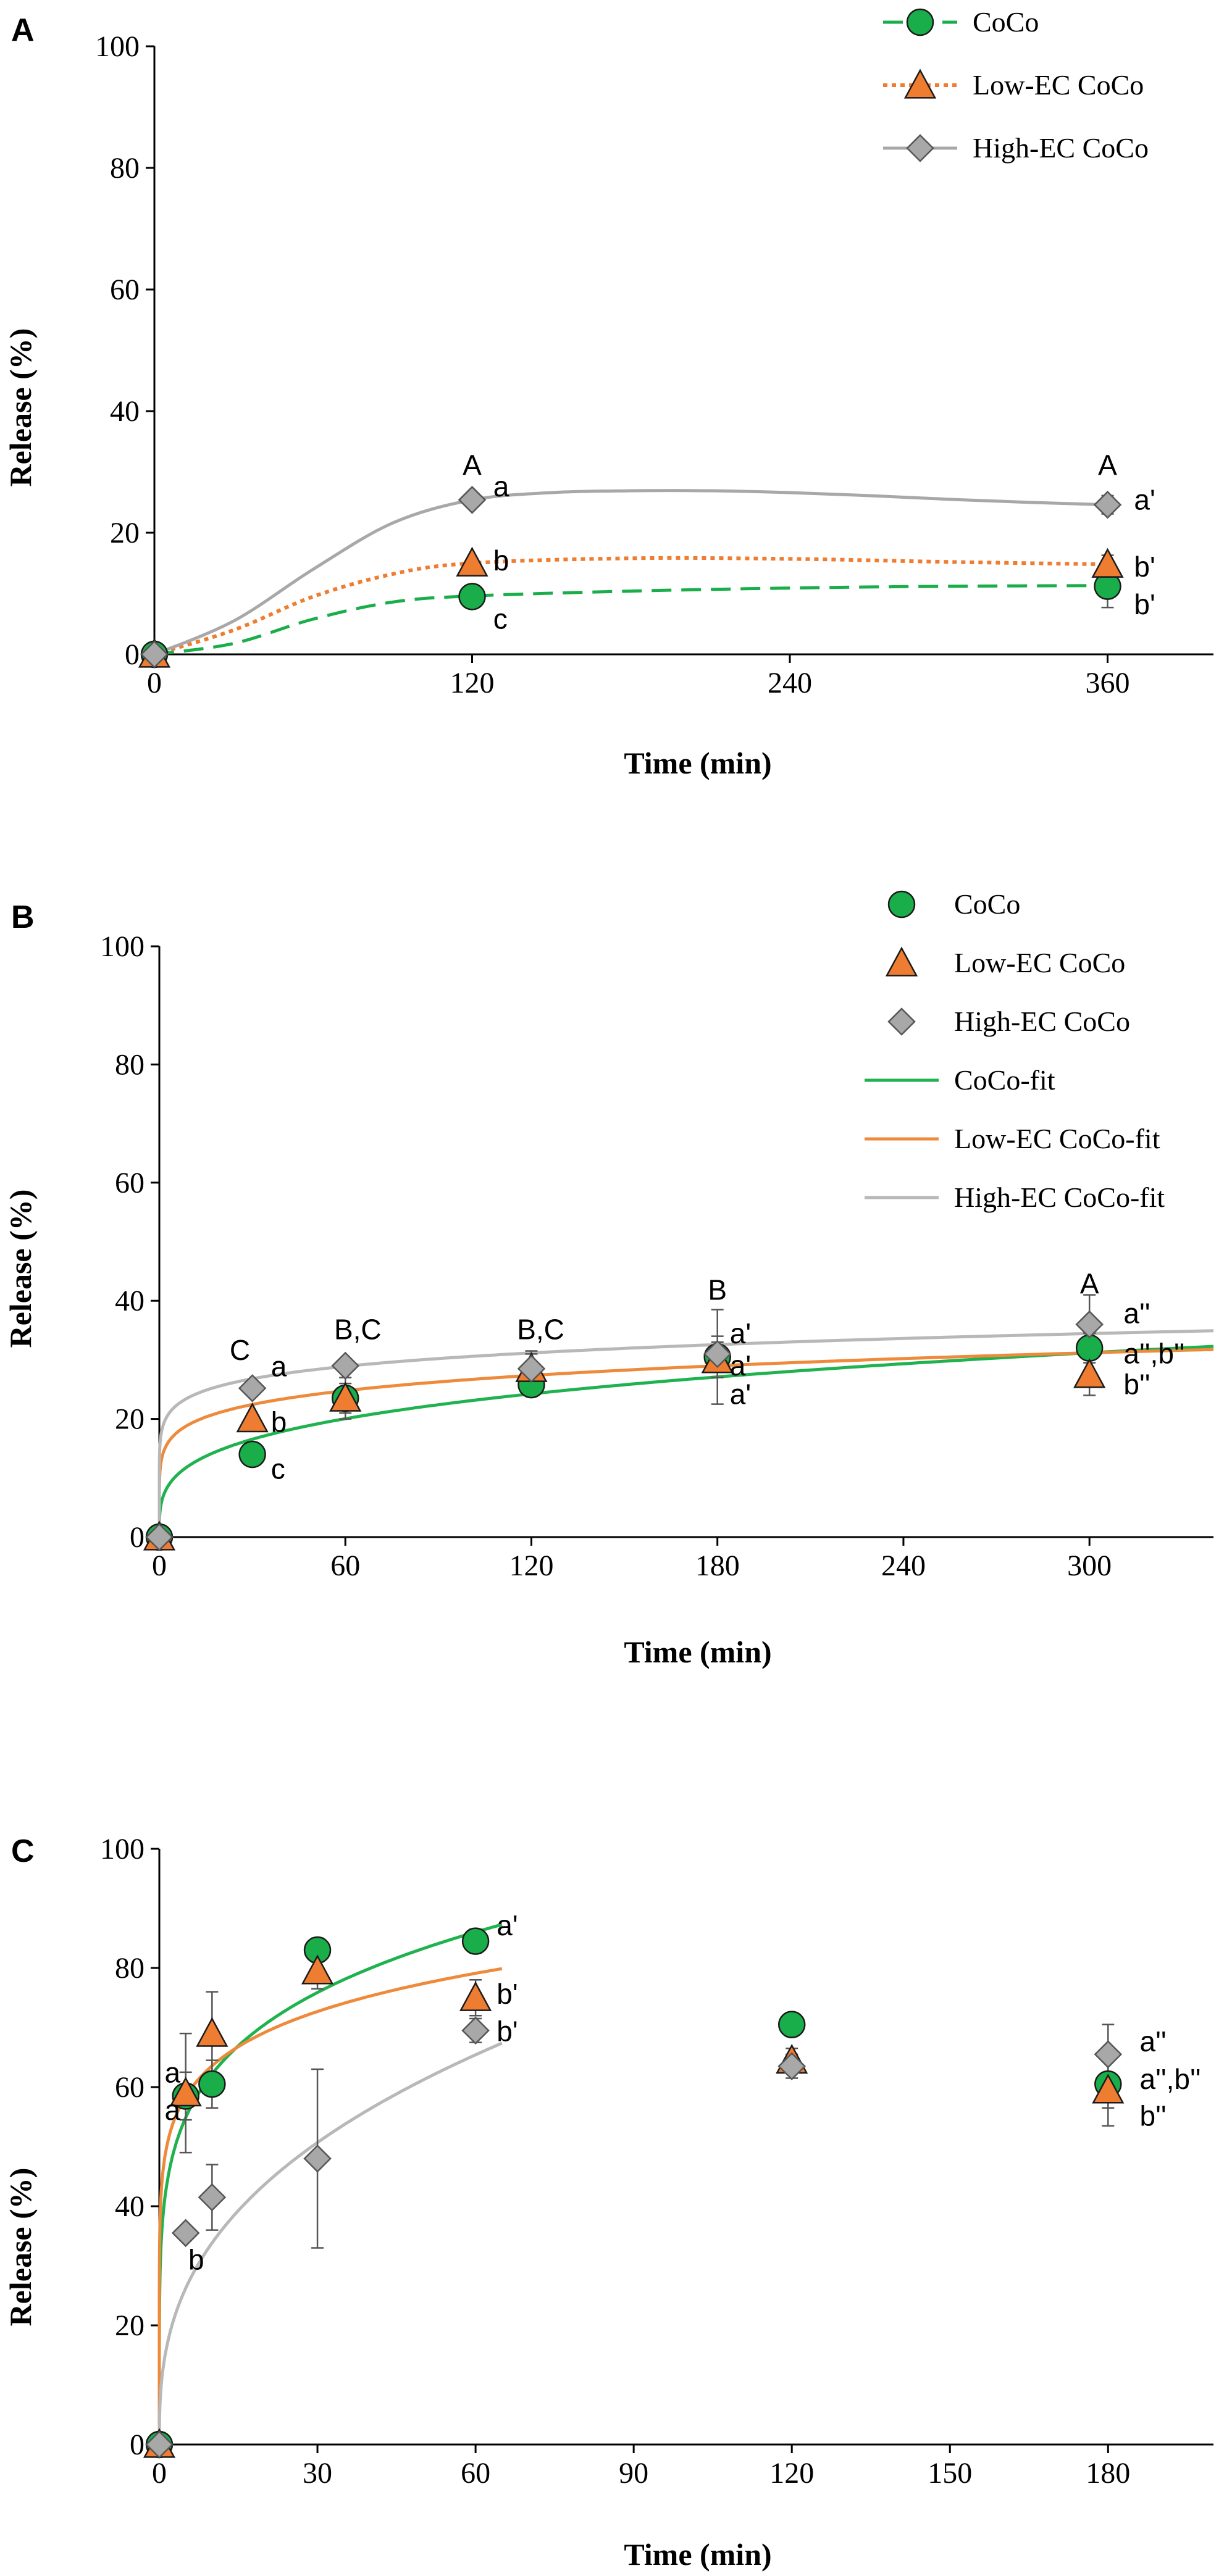  Describe the element at coordinates (345, 1565) in the screenshot. I see `x-tick-label: 60` at that location.